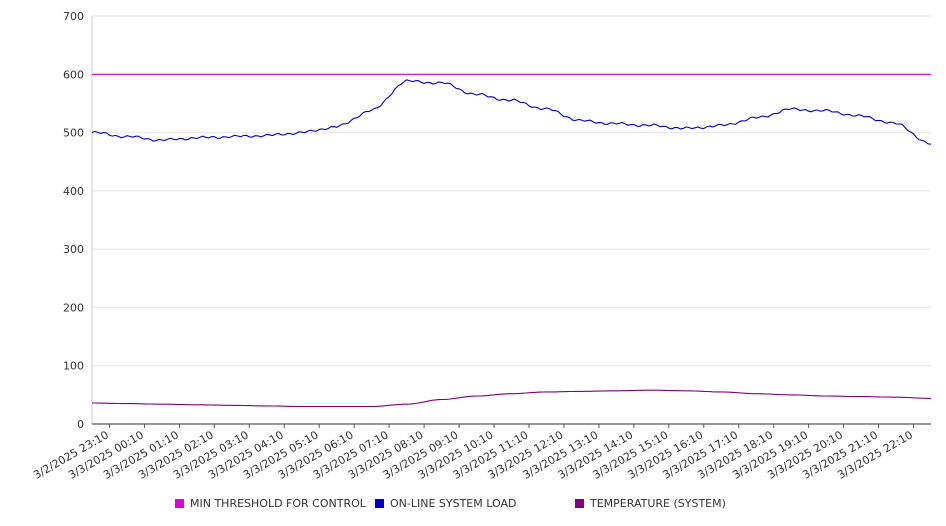 This screenshot has height=526, width=946. I want to click on legend-swatch-temperature, so click(579, 503).